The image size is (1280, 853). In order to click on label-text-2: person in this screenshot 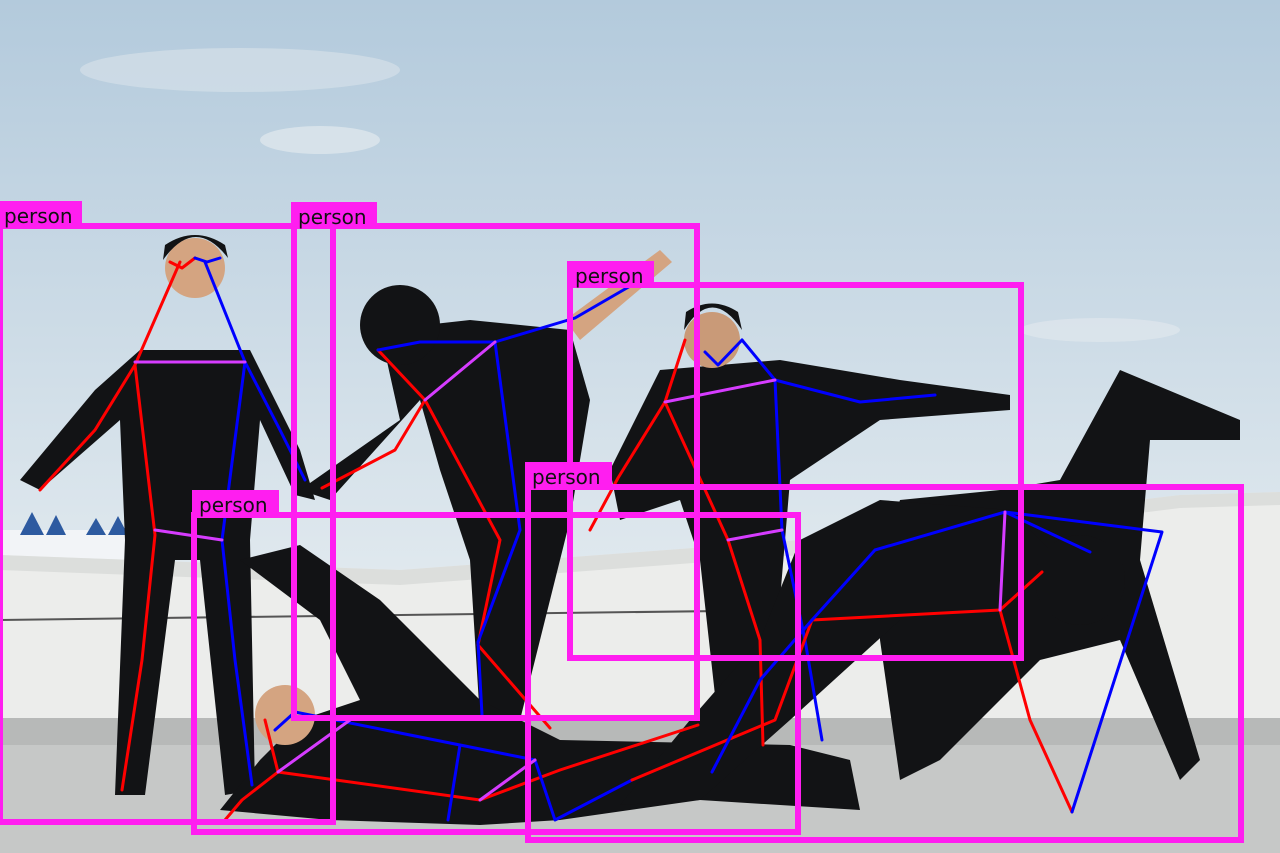, I will do `click(332, 217)`.